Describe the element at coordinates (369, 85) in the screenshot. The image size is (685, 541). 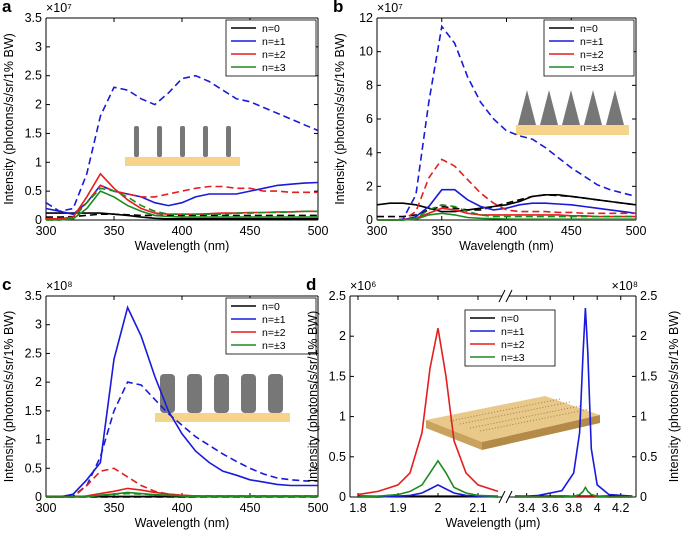
I see `y-tick-label: 8` at that location.